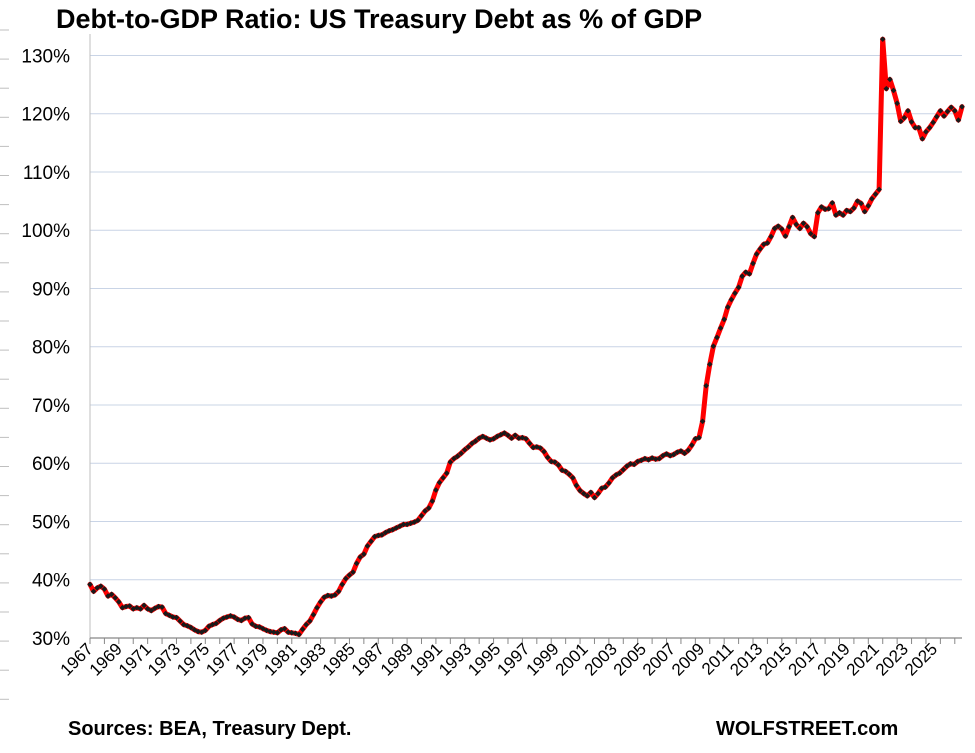  What do you see at coordinates (717, 658) in the screenshot?
I see `x-tick-label: 2011` at bounding box center [717, 658].